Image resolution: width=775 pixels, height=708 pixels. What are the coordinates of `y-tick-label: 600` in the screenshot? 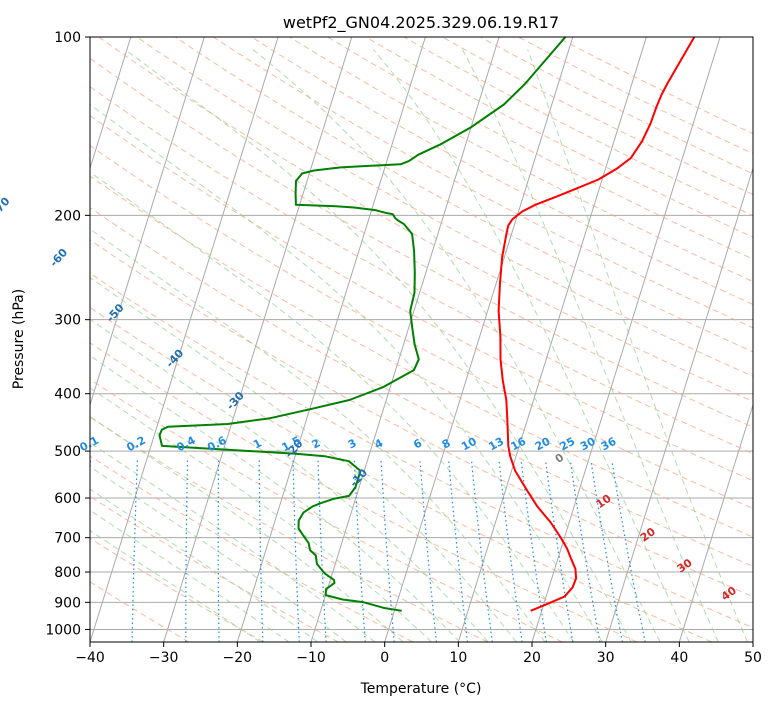 It's located at (67, 499).